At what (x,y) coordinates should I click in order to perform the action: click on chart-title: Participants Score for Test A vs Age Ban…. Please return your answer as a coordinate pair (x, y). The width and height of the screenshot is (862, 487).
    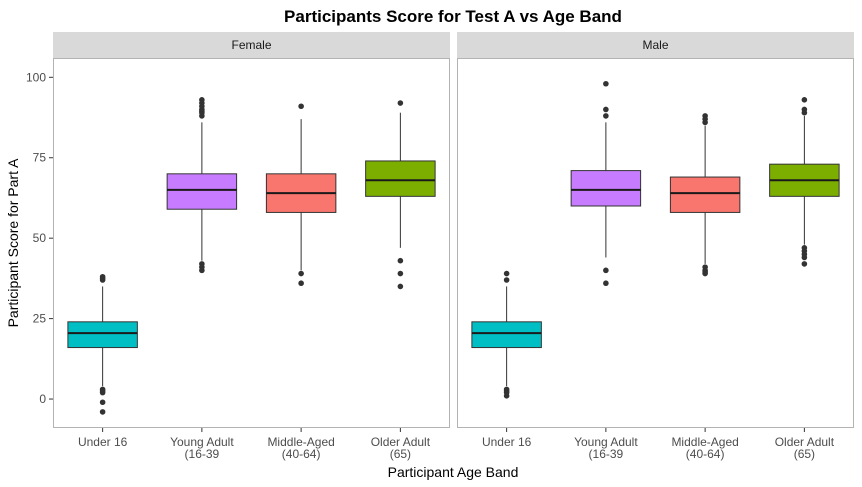
    Looking at the image, I should click on (453, 16).